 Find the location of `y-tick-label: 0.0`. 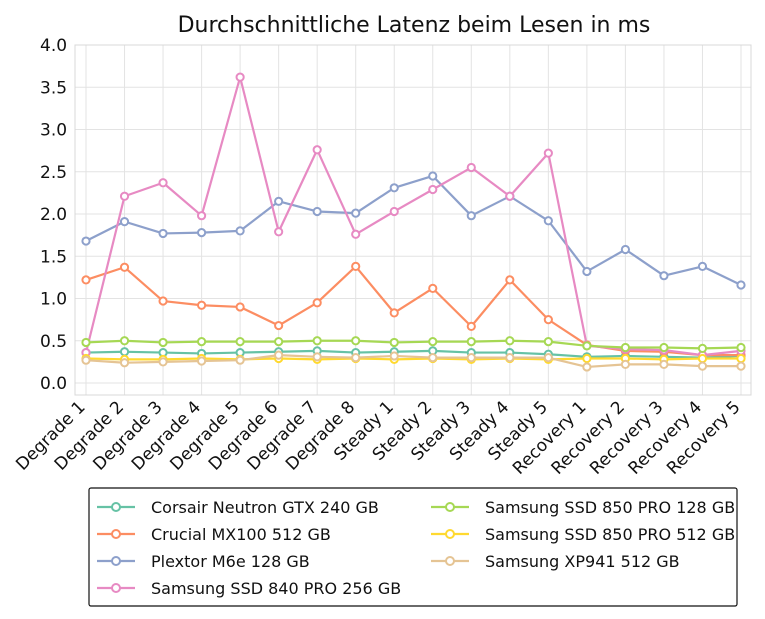

y-tick-label: 0.0 is located at coordinates (53, 384).